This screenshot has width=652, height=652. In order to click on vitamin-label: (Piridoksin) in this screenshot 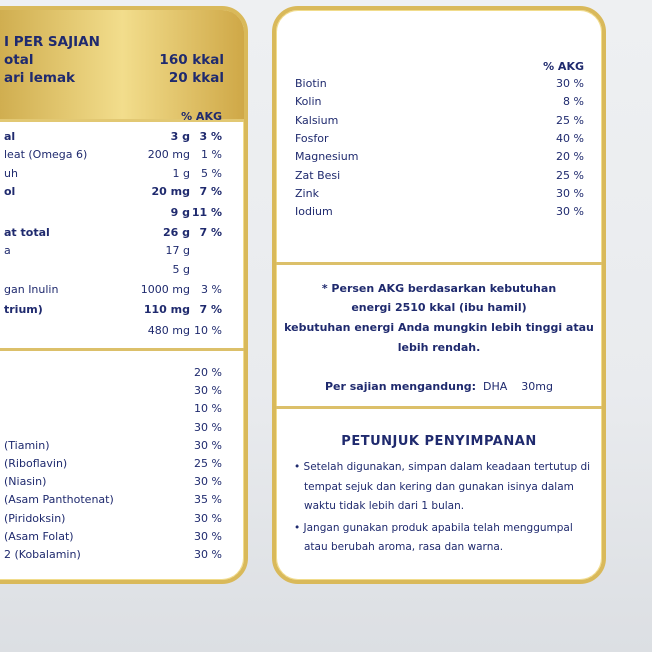, I will do `click(35, 518)`.